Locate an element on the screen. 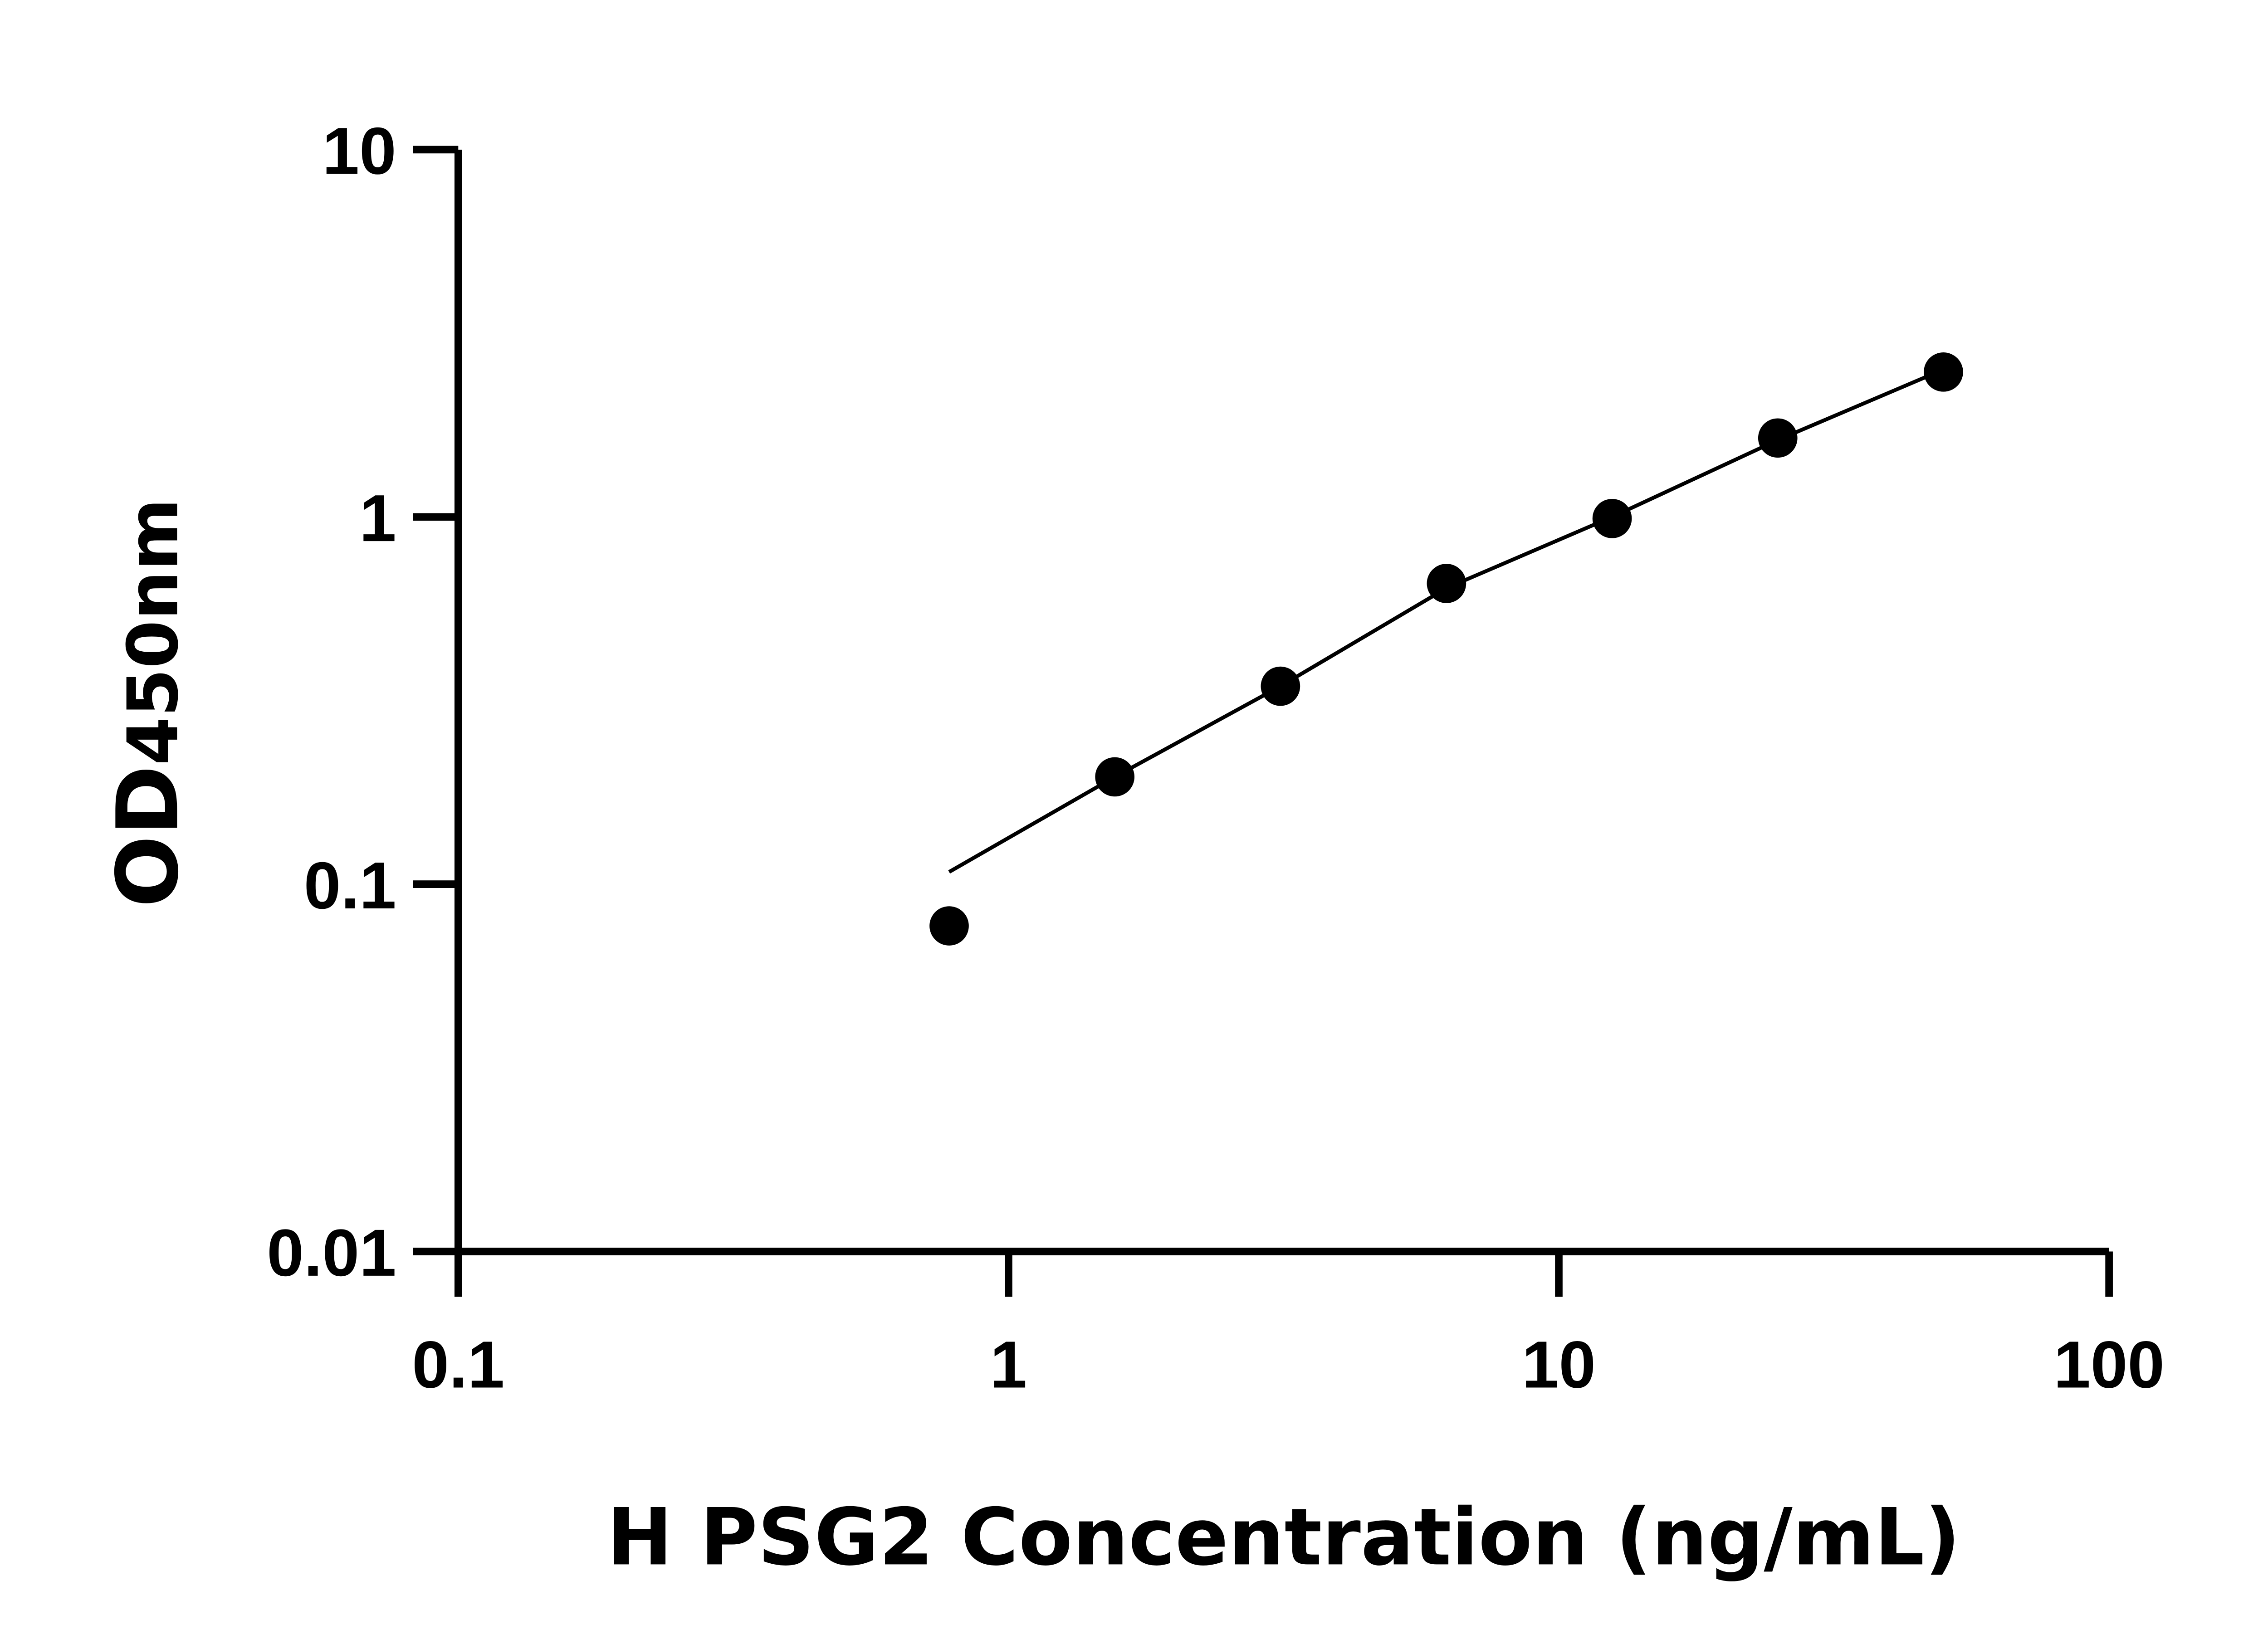  y-tick-label: 1 is located at coordinates (378, 518).